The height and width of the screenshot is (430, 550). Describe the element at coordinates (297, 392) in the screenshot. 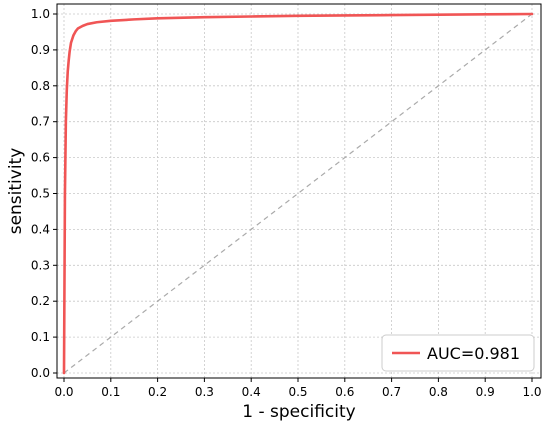

I see `x-tick-label: 0.5` at that location.